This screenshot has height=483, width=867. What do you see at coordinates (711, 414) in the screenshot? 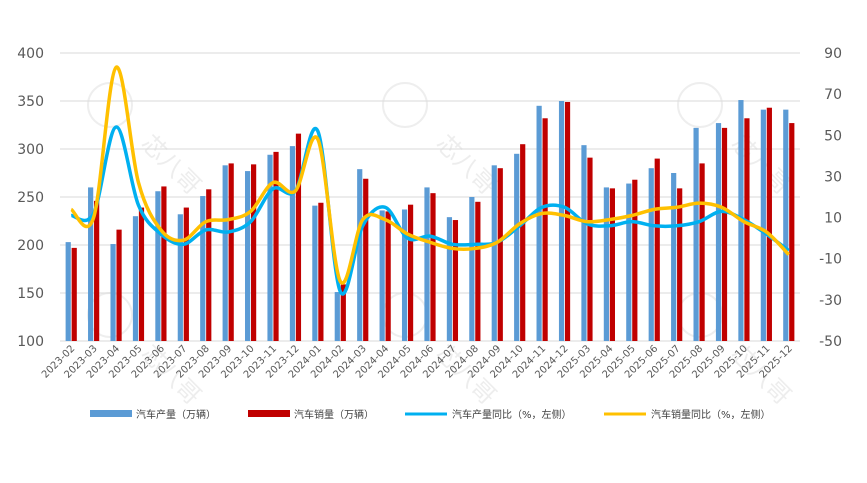
I see `legend-label-sales-yoy: 汽车销量同比（%，左侧）` at bounding box center [711, 414].